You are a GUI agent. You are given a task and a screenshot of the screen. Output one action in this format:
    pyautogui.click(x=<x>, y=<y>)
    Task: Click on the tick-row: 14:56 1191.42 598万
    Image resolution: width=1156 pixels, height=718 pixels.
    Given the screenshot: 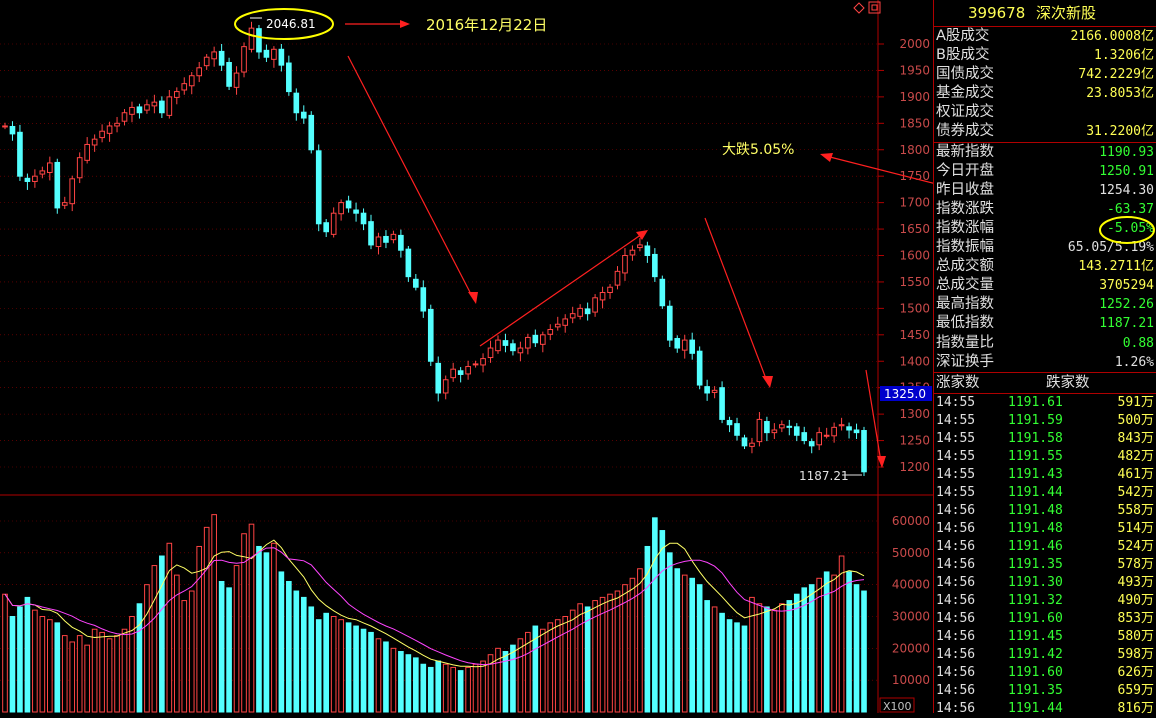 What is the action you would take?
    pyautogui.click(x=1045, y=655)
    